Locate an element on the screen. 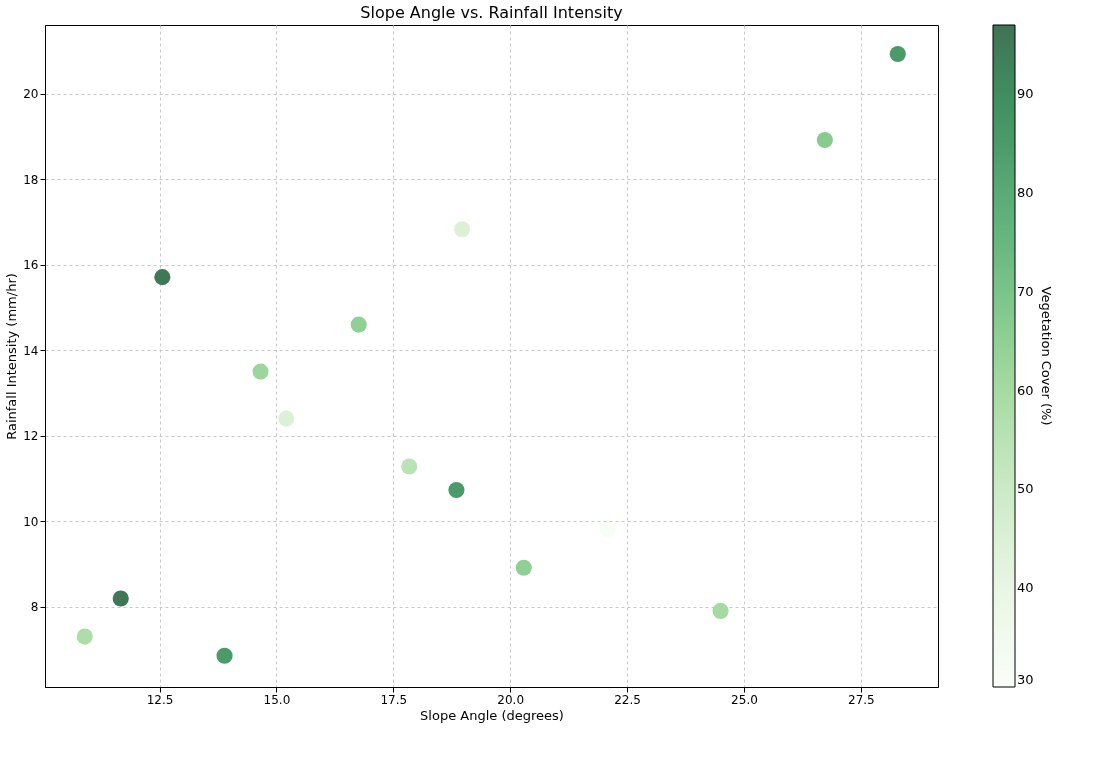 This screenshot has height=759, width=1112. x-tick-label: 25.0 is located at coordinates (744, 699).